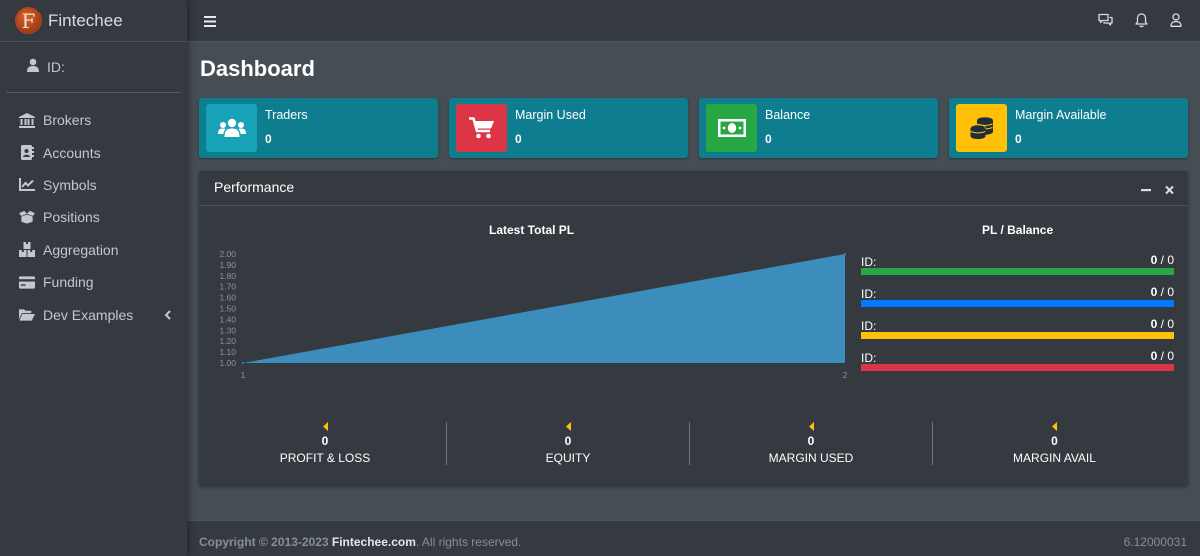 Image resolution: width=1200 pixels, height=556 pixels. I want to click on user-id-label: ID:, so click(56, 67).